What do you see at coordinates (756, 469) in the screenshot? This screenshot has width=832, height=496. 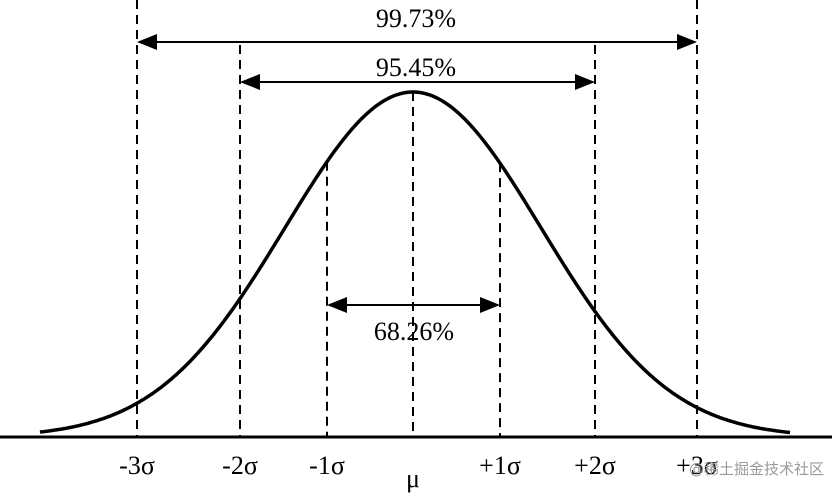 I see `watermark: @稀土掘金技术社区` at bounding box center [756, 469].